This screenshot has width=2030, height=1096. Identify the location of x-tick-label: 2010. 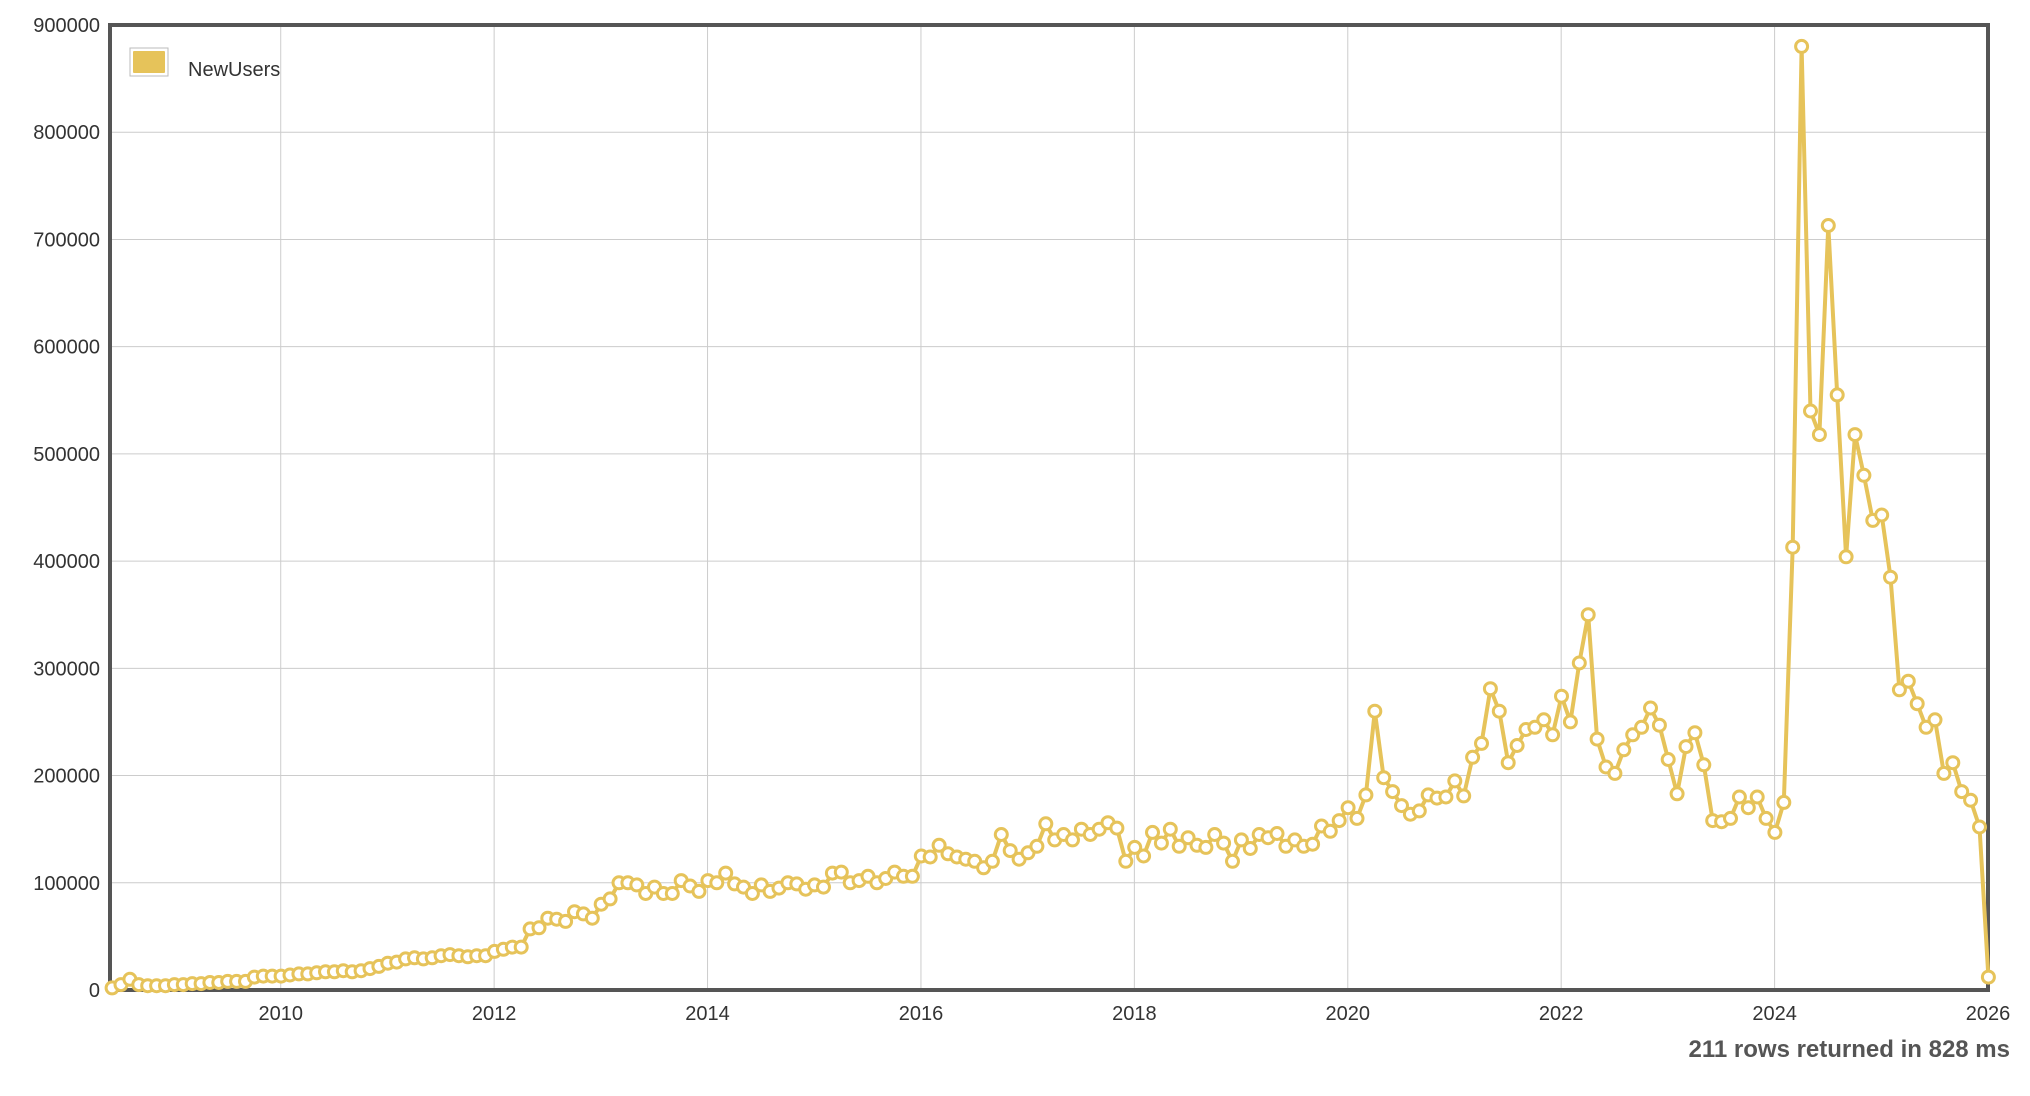
(280, 1014).